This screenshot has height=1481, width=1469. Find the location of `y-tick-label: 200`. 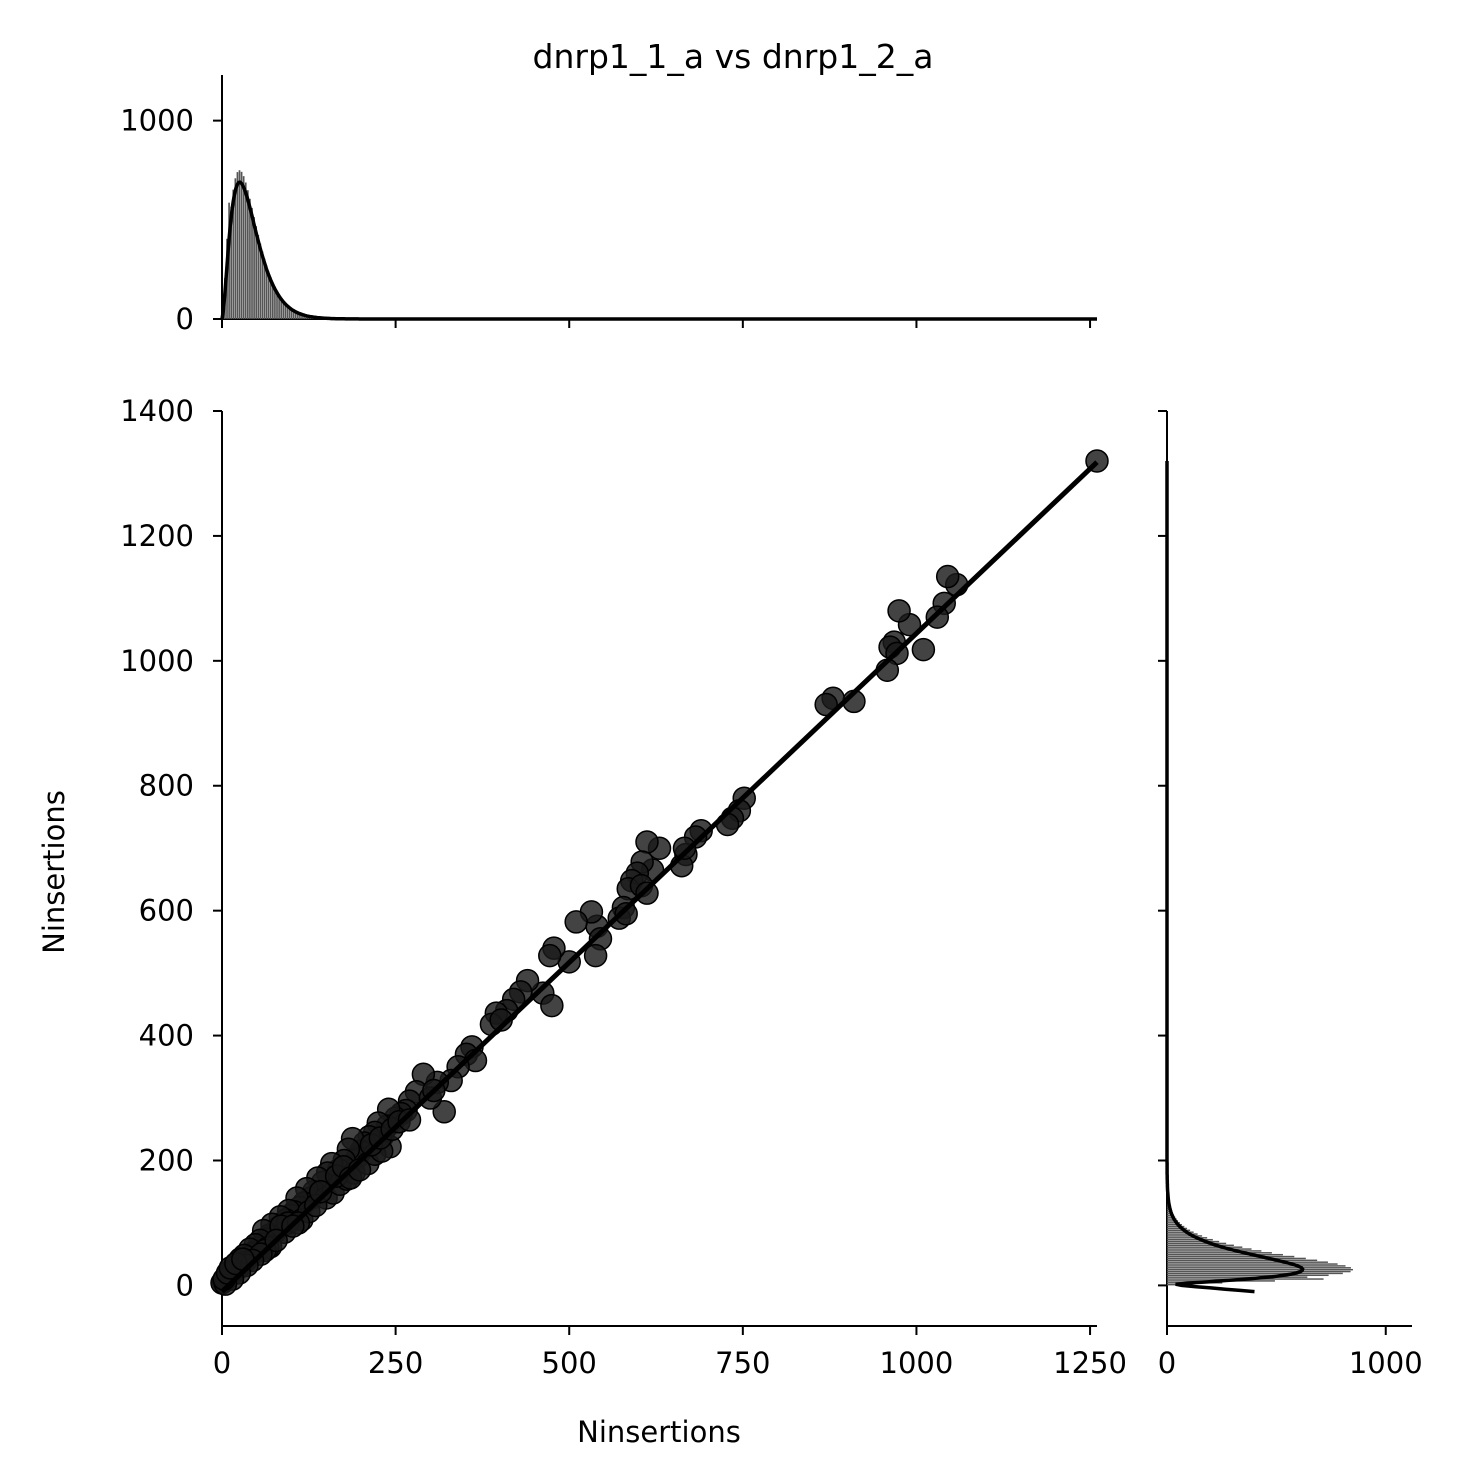

y-tick-label: 200 is located at coordinates (166, 1160).